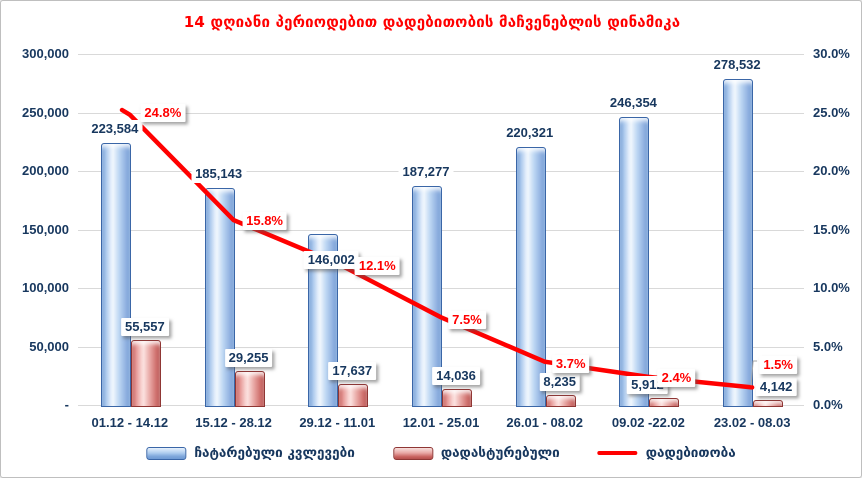 The image size is (862, 478). What do you see at coordinates (831, 112) in the screenshot?
I see `right-axis-tick: 25.0%` at bounding box center [831, 112].